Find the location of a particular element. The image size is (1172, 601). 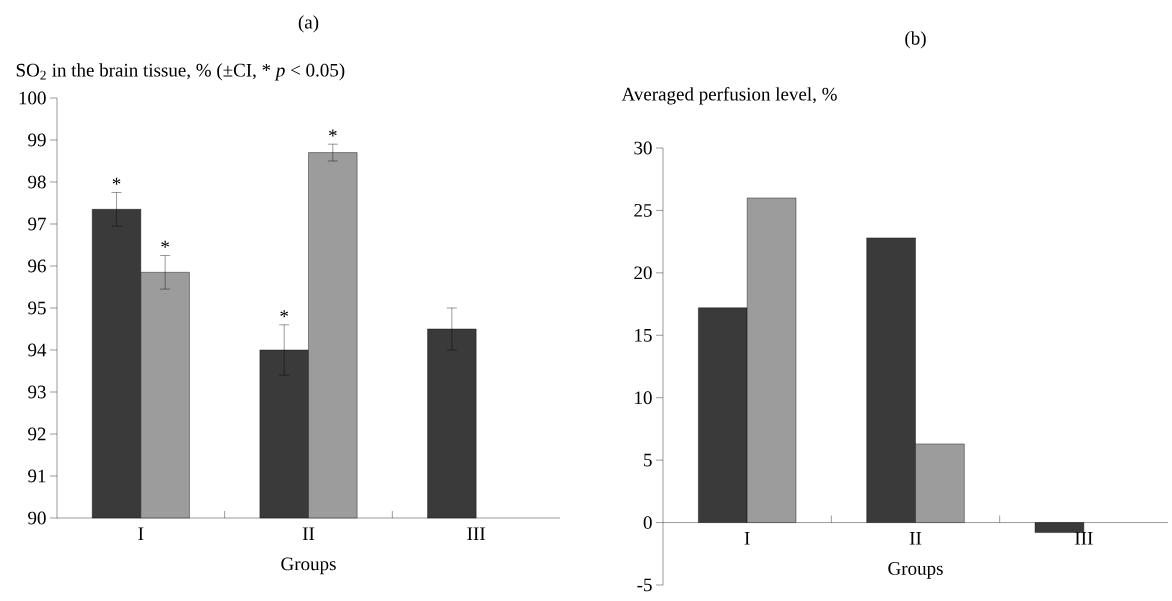

y-tick-label: 100 is located at coordinates (32, 98).